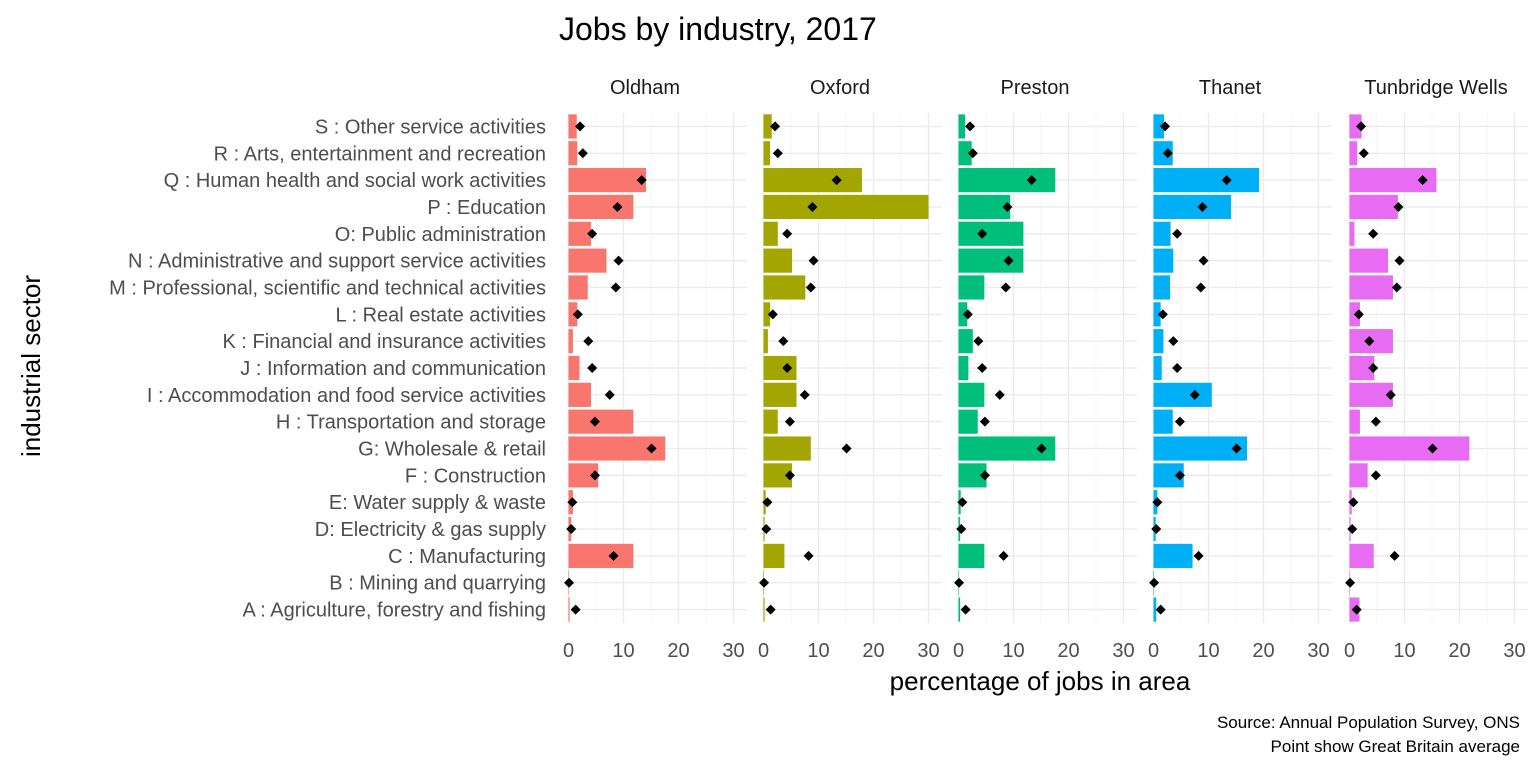 The width and height of the screenshot is (1536, 768). What do you see at coordinates (440, 235) in the screenshot?
I see `category-label: O: Public administration` at bounding box center [440, 235].